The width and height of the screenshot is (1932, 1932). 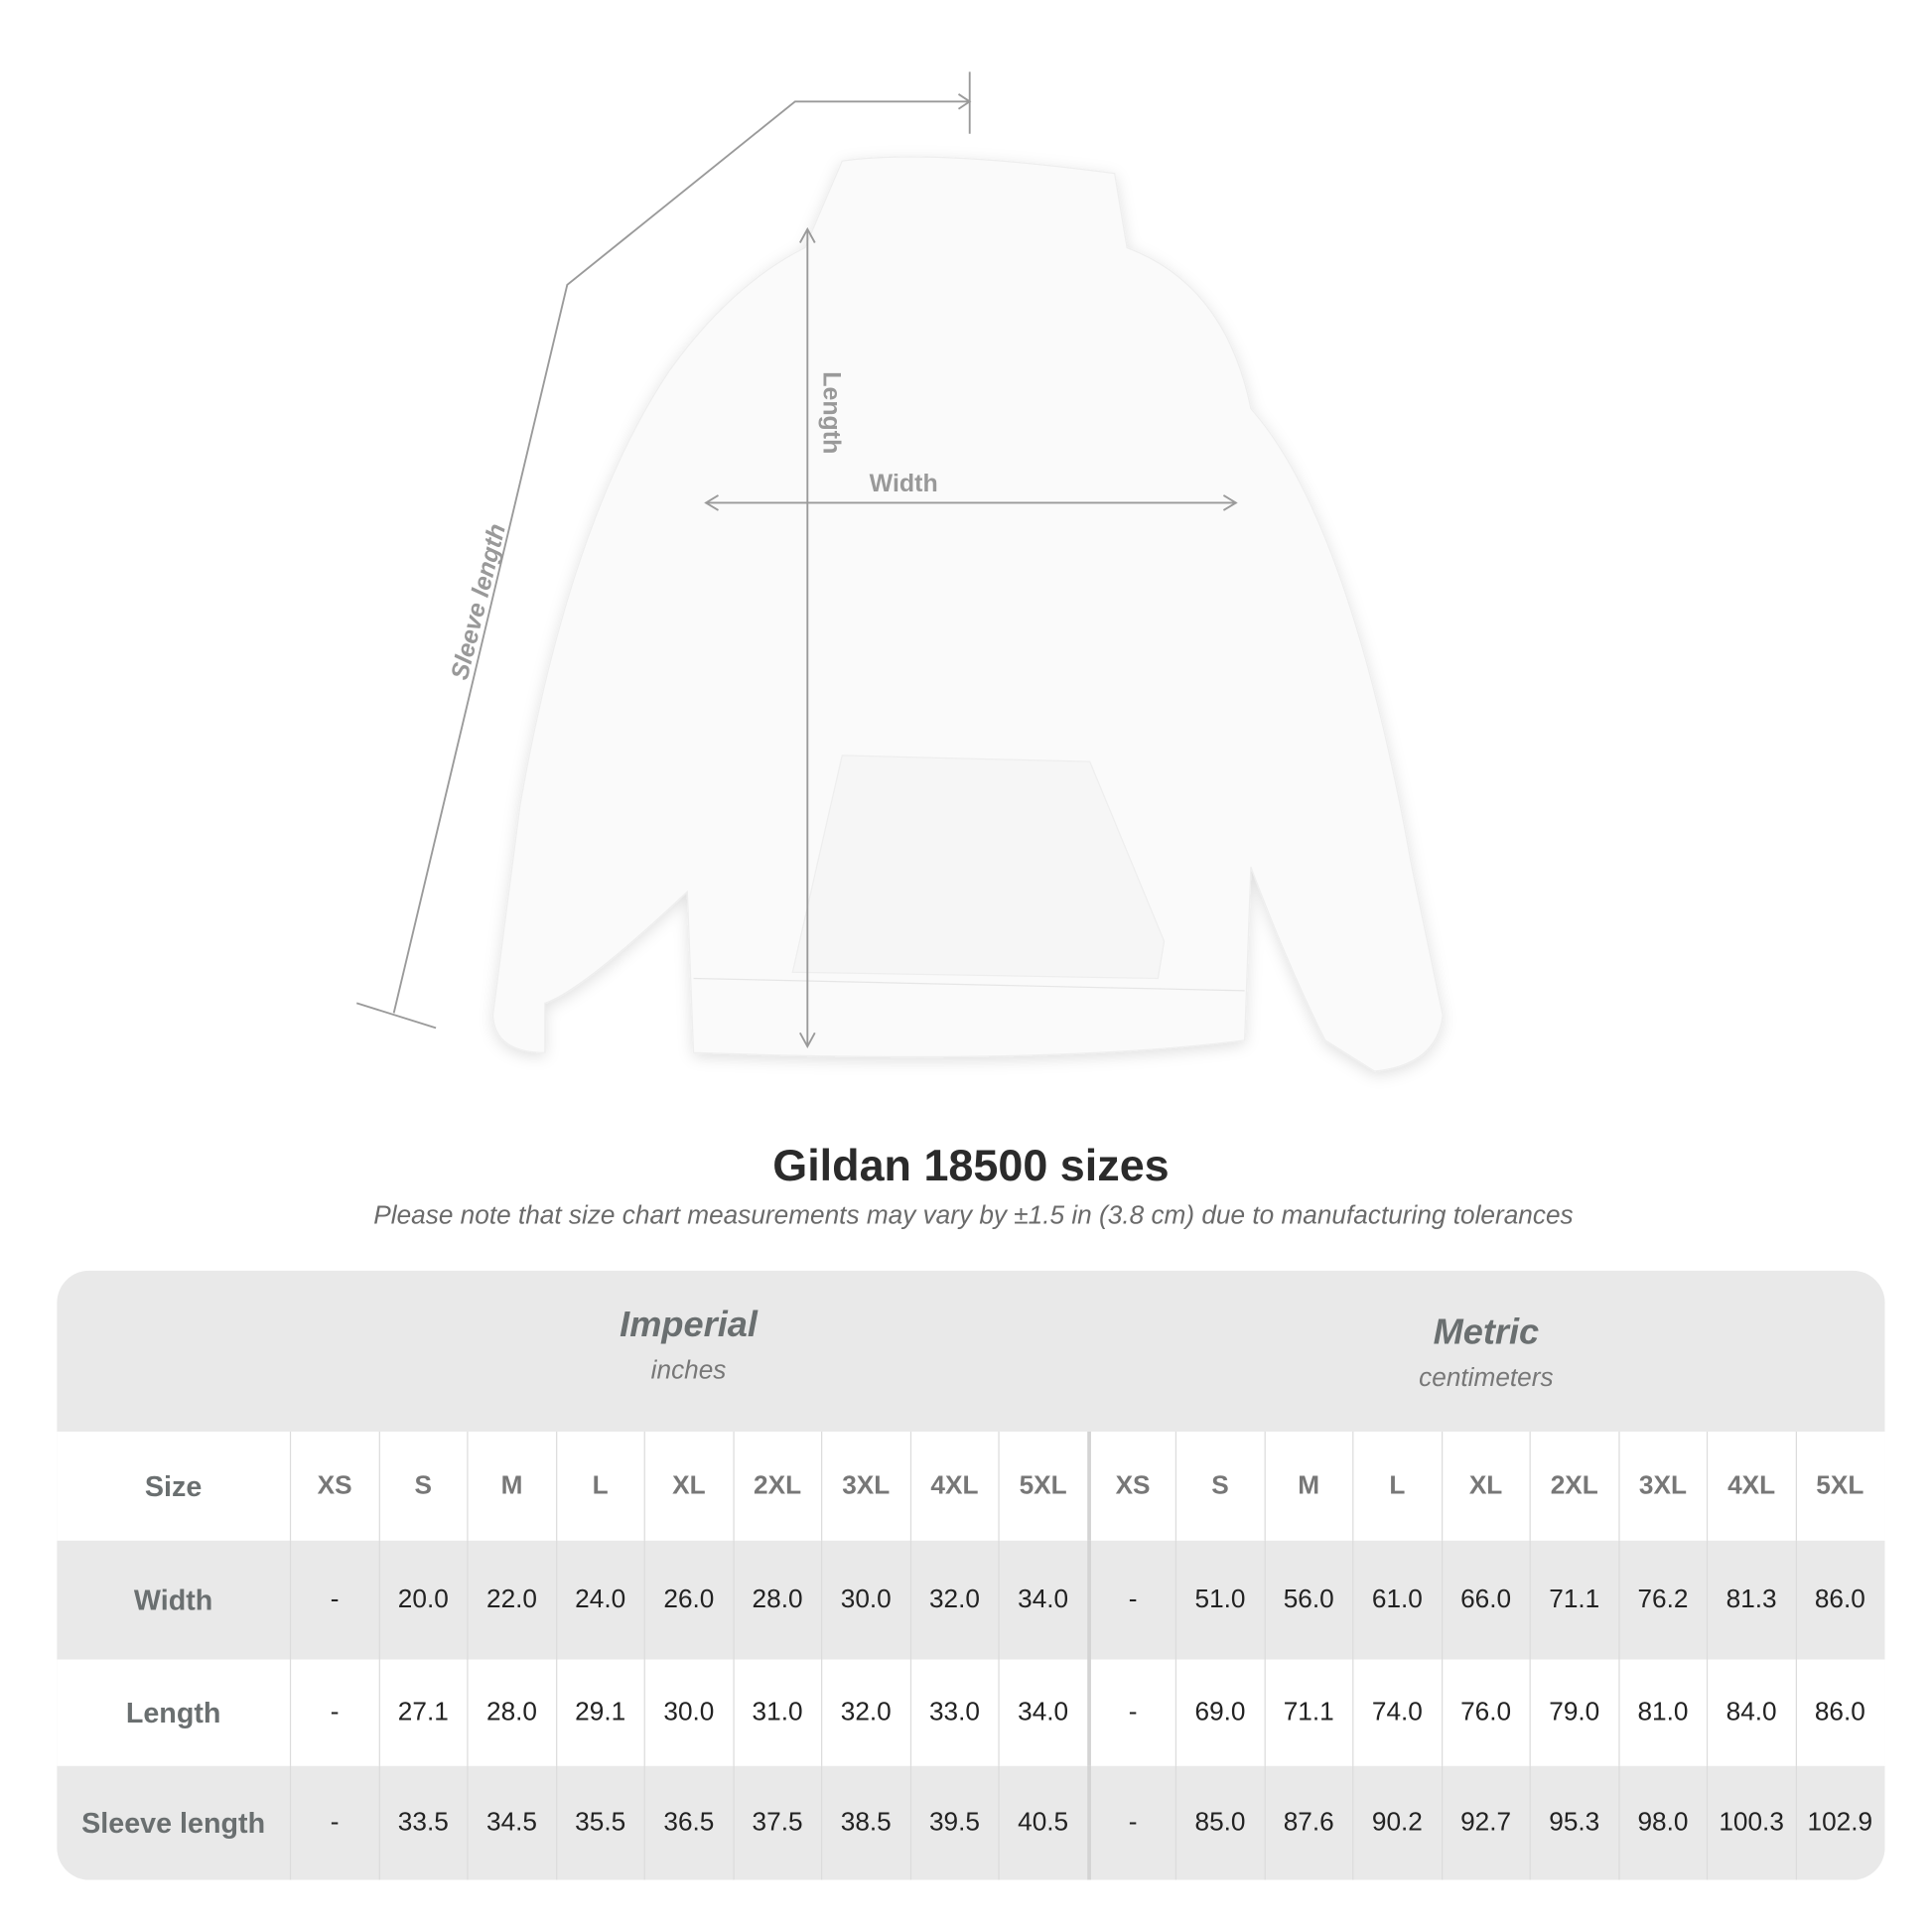 What do you see at coordinates (1219, 1823) in the screenshot?
I see `table-cell: 85.0` at bounding box center [1219, 1823].